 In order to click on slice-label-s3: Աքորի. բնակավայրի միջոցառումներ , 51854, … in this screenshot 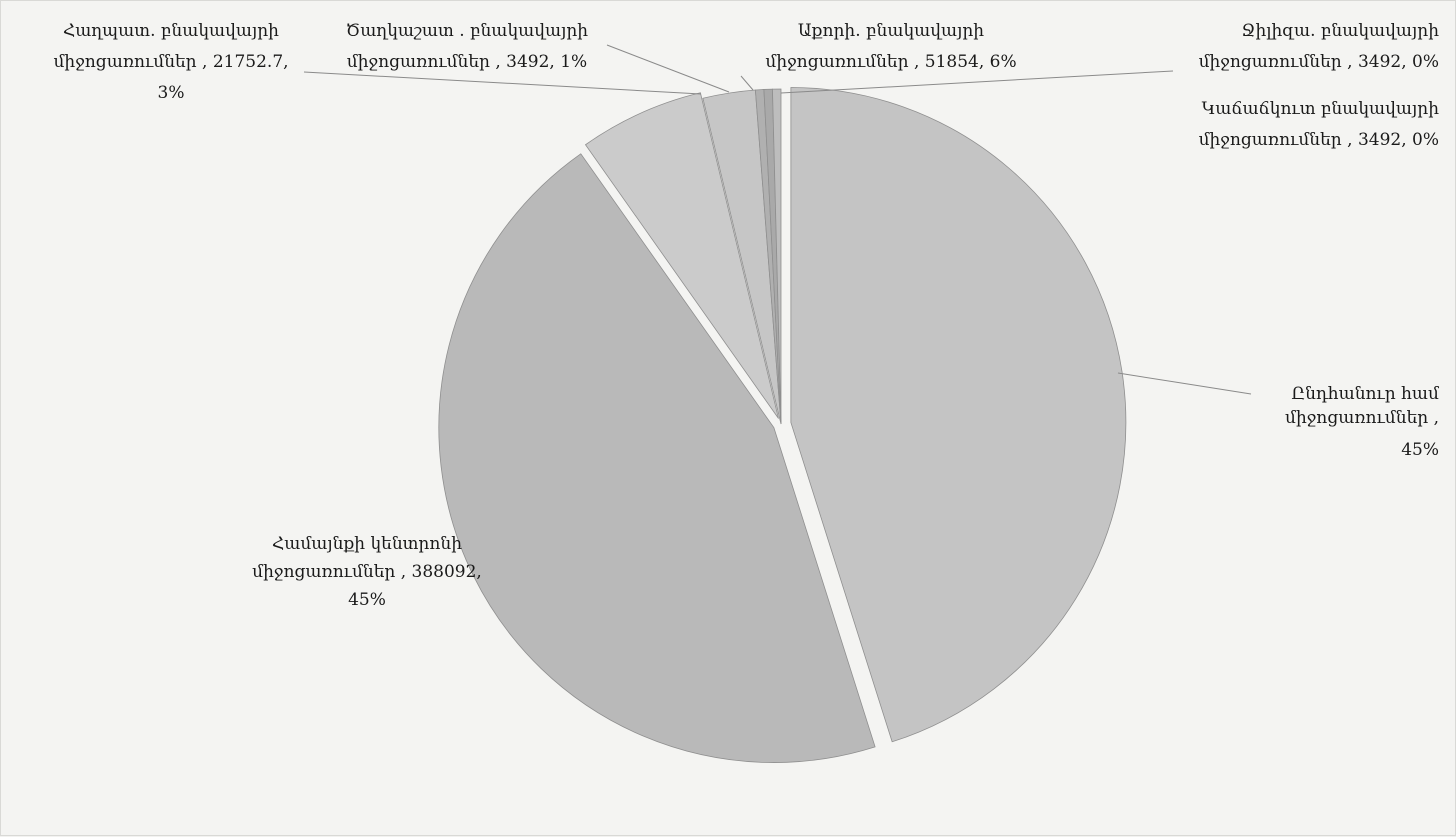, I will do `click(890, 46)`.